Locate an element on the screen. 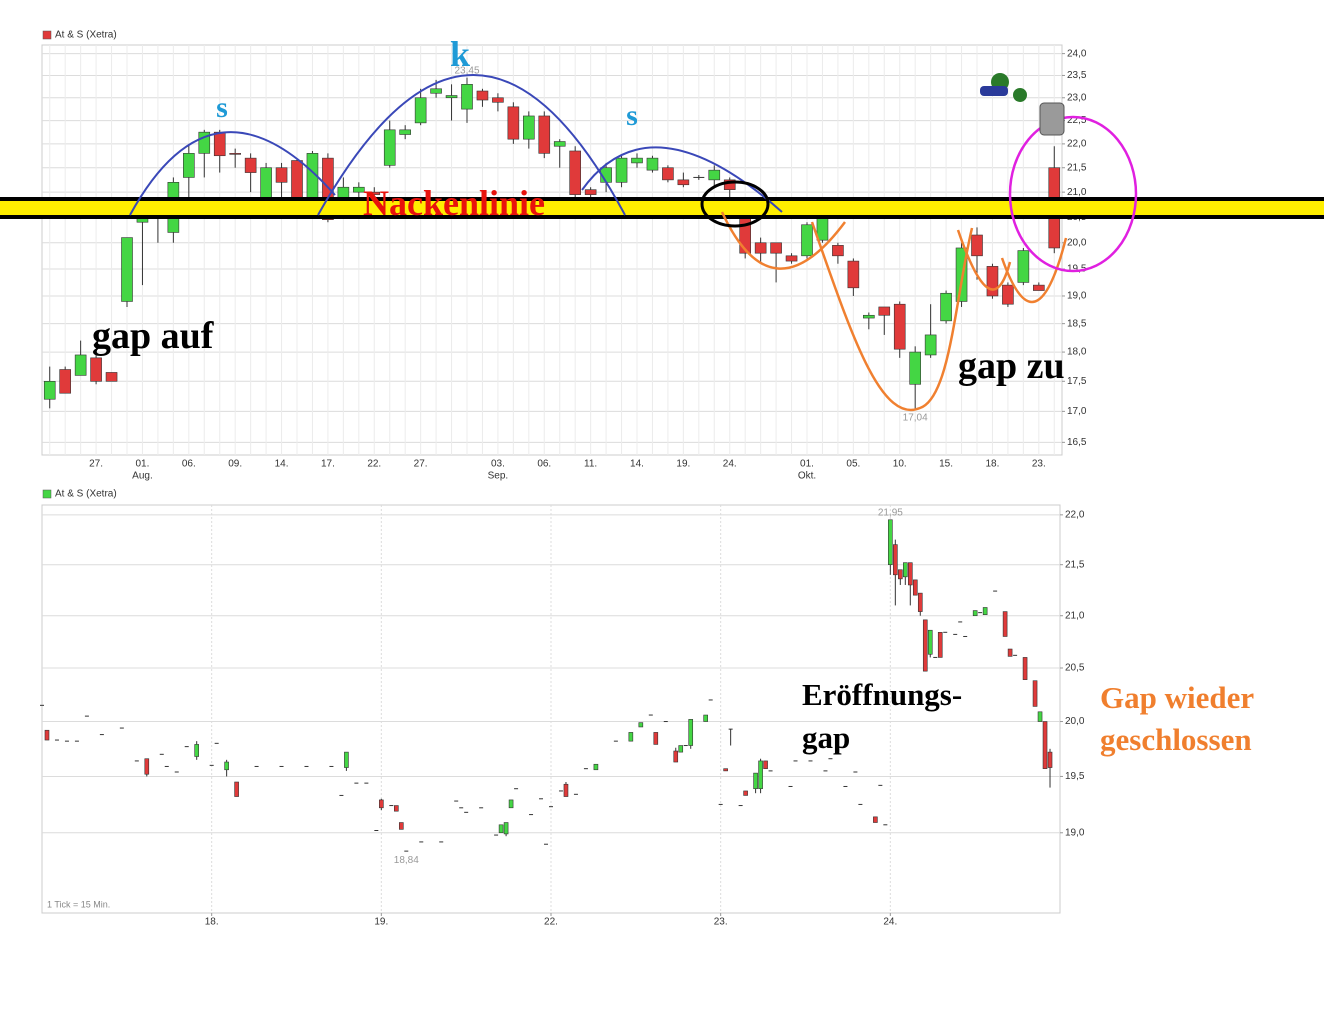 This screenshot has height=1032, width=1324. head-arc is located at coordinates (471, 145).